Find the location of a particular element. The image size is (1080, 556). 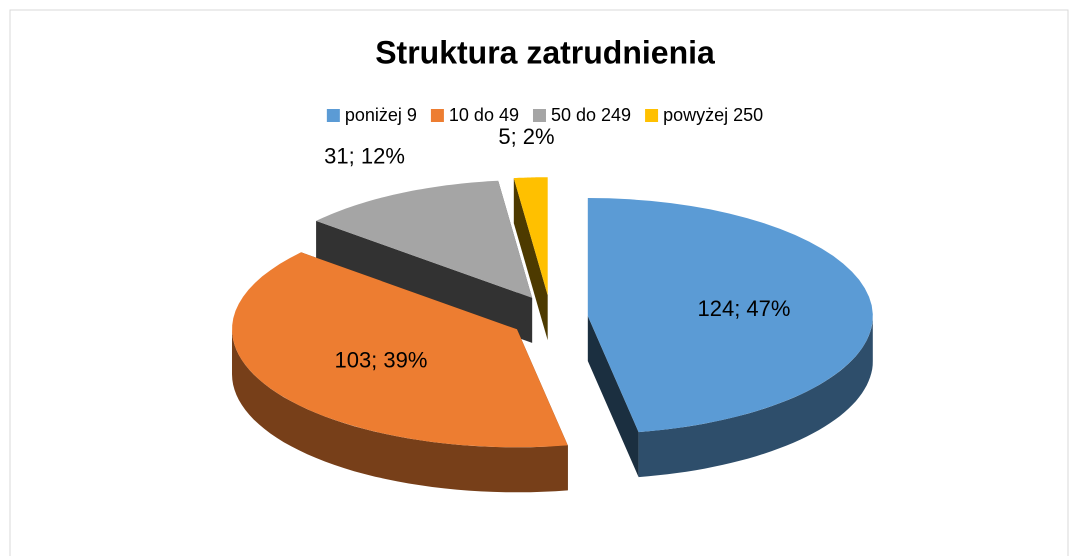

legend-label: poniżej 9 is located at coordinates (381, 115).